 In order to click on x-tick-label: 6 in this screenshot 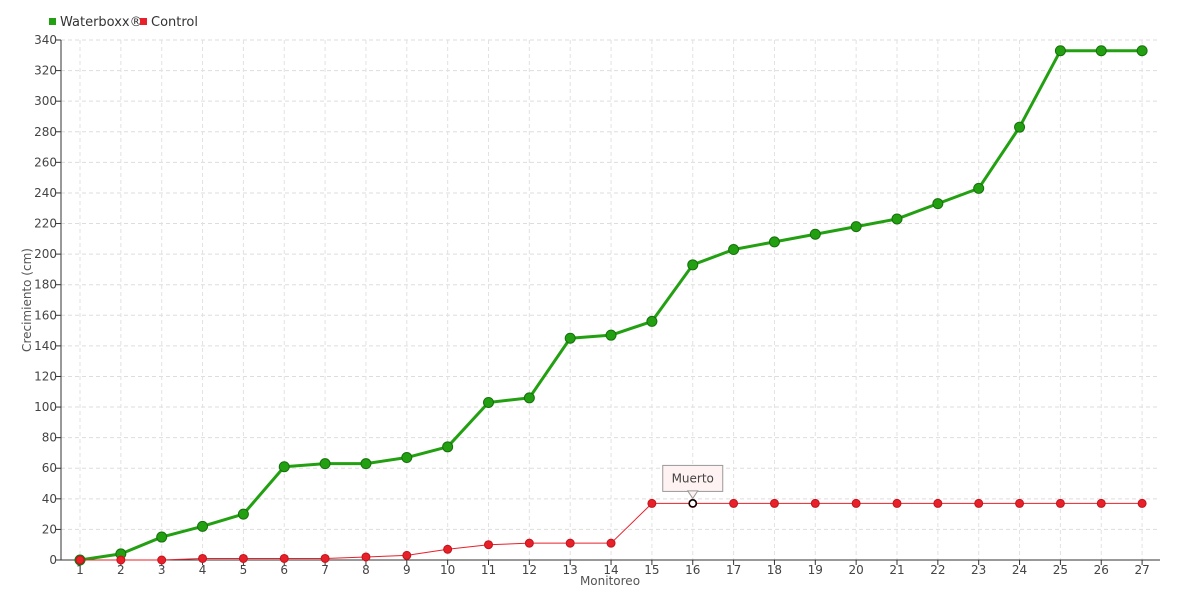, I will do `click(284, 570)`.